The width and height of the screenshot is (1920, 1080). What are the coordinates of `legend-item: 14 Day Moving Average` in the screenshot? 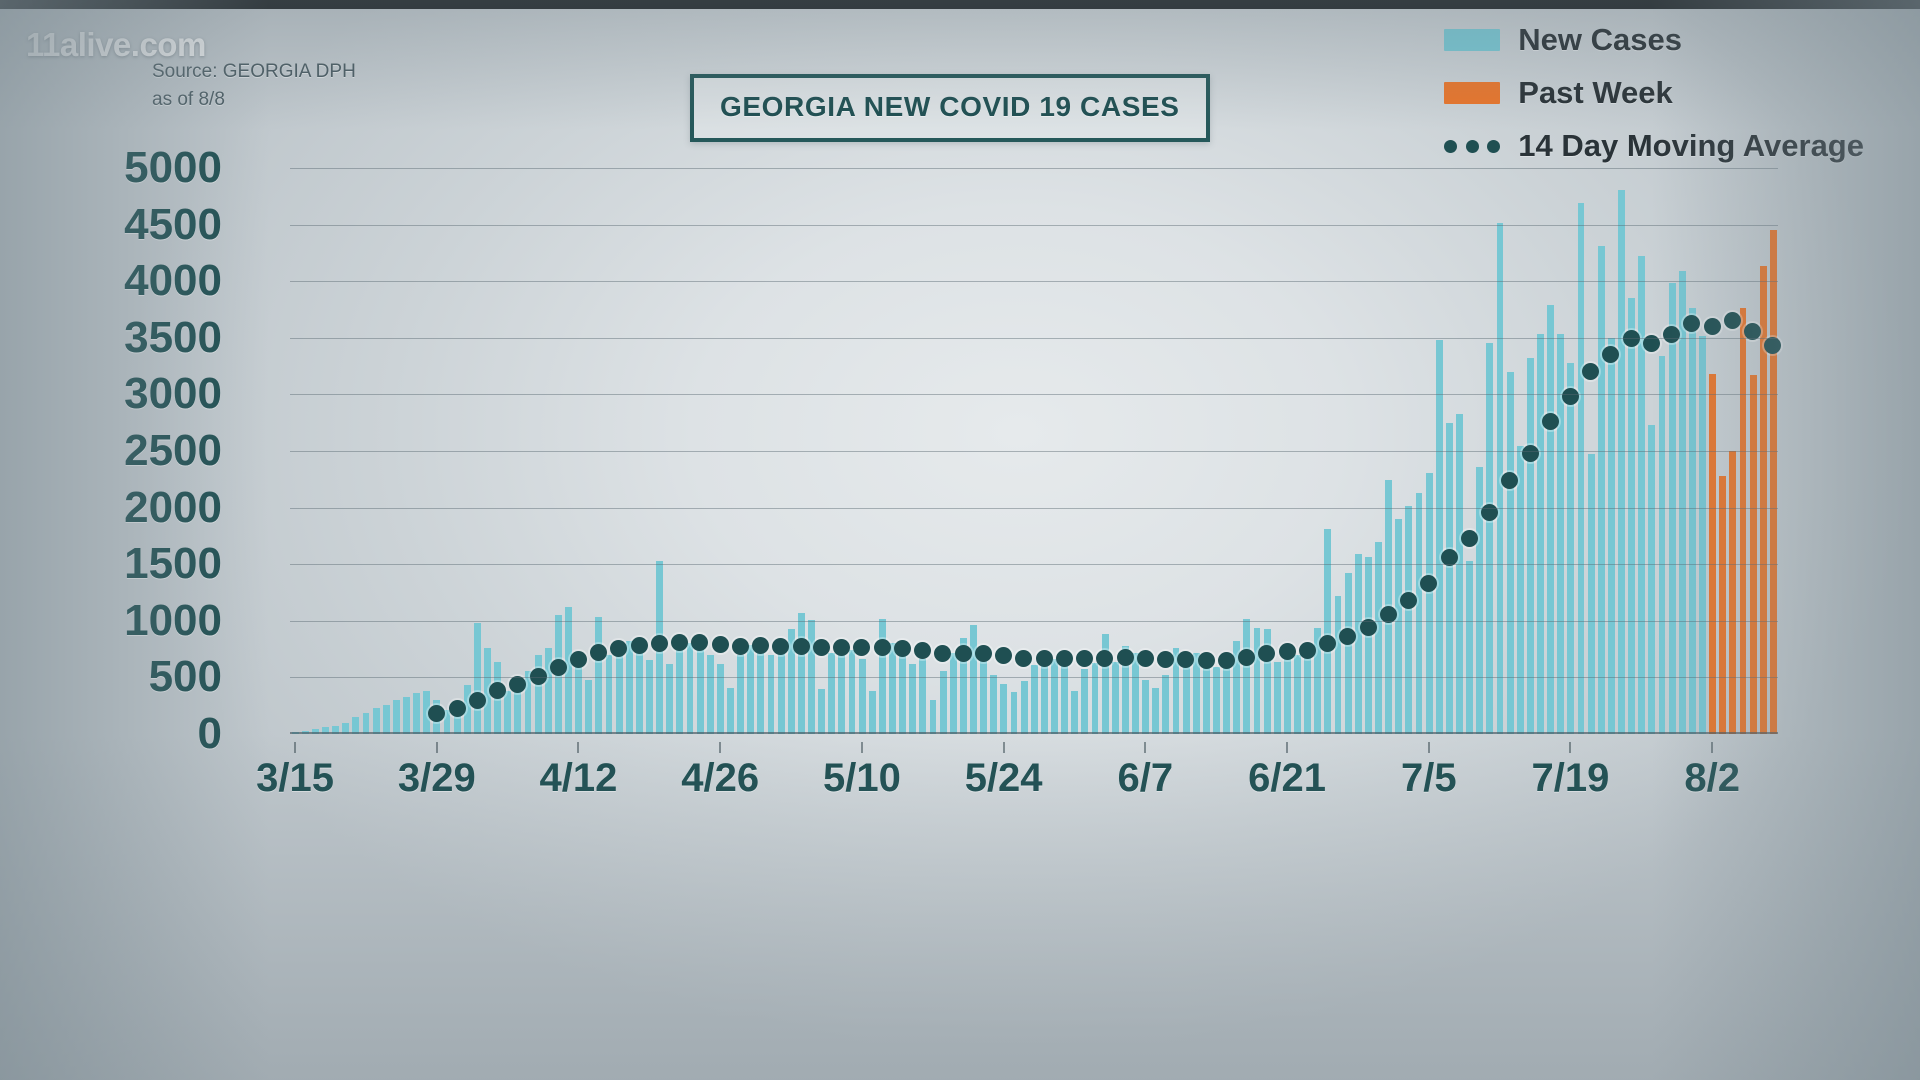 It's located at (1654, 146).